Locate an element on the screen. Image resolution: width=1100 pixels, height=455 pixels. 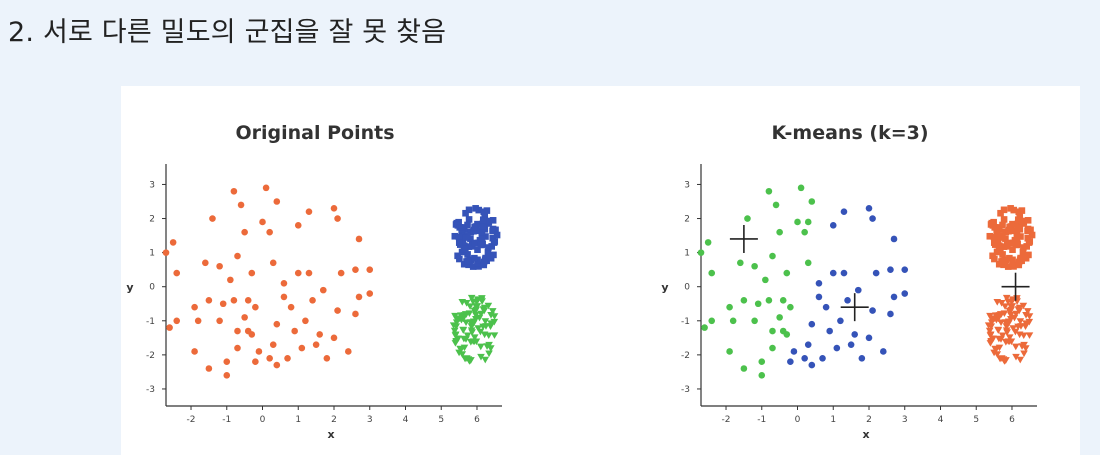
y-tick-label: 1 is located at coordinates (687, 254).